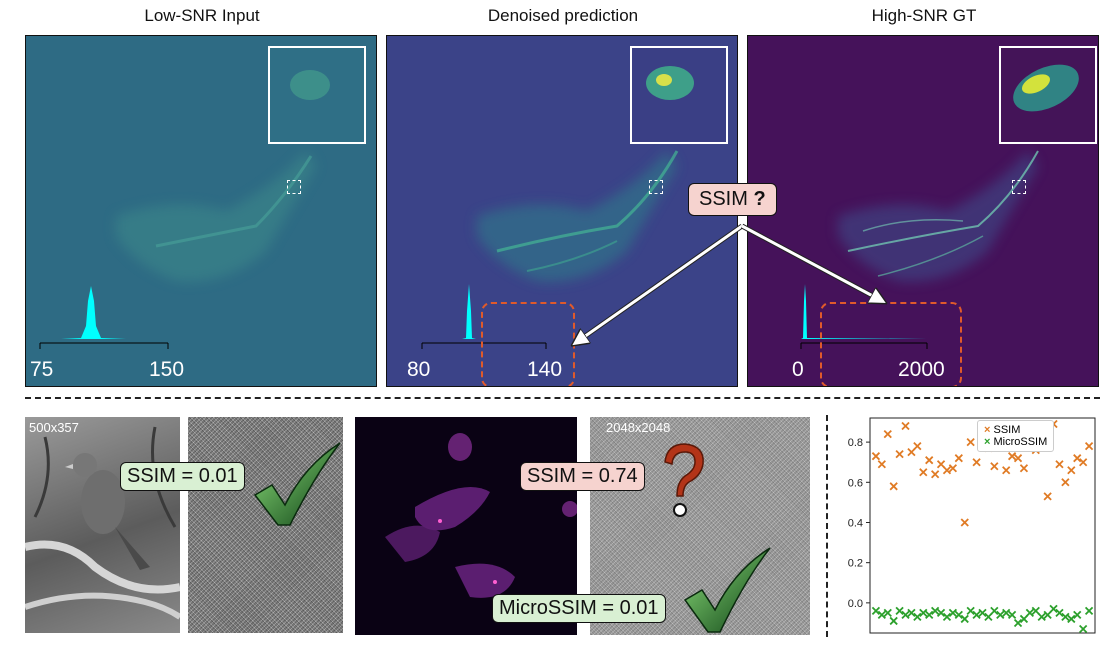  Describe the element at coordinates (855, 483) in the screenshot. I see `y-tick-label: 0.6` at that location.